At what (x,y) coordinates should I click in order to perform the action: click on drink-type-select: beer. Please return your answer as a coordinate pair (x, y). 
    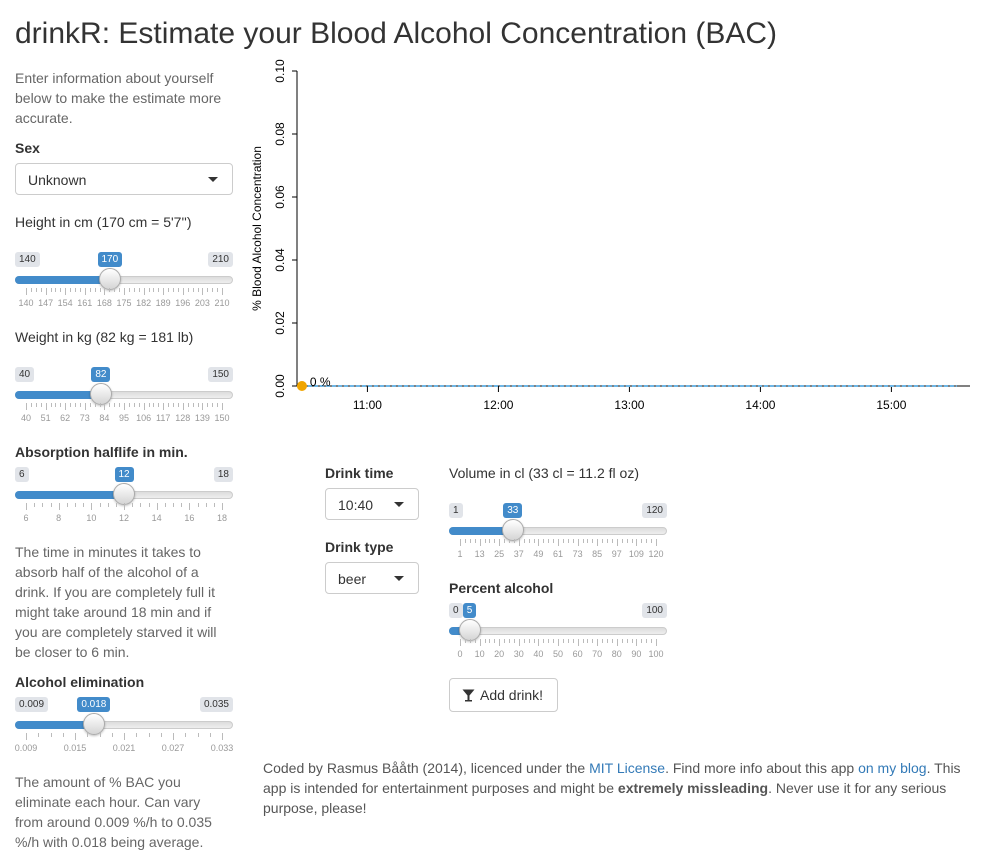
    Looking at the image, I should click on (372, 578).